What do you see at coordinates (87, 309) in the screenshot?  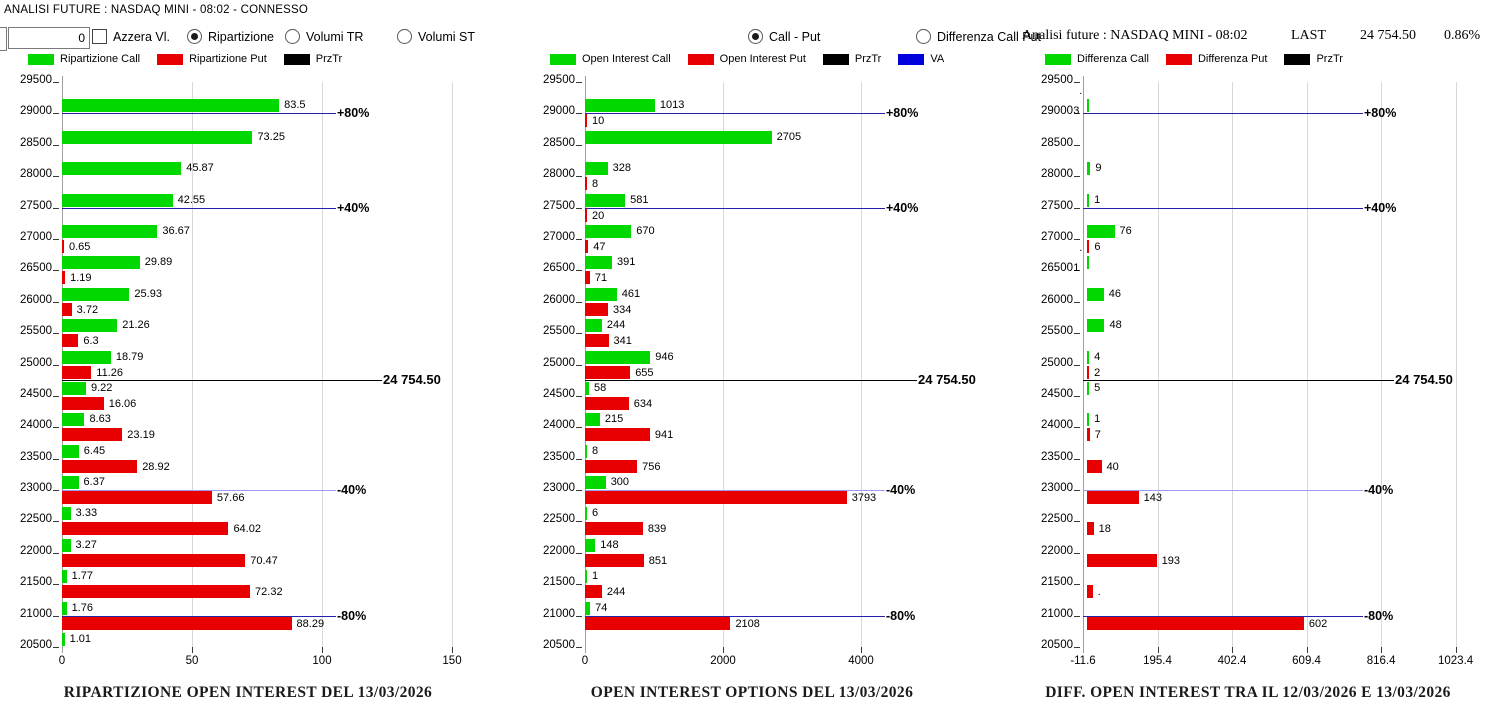 I see `put-value-label: 3.72` at bounding box center [87, 309].